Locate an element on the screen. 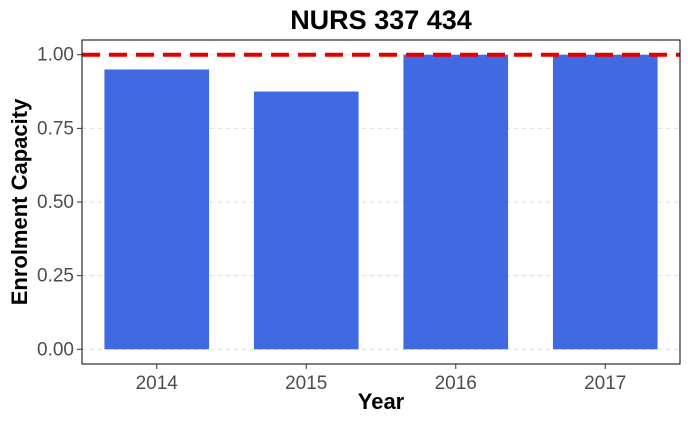 This screenshot has width=688, height=421. y-tick-label: 0.25 is located at coordinates (55, 276).